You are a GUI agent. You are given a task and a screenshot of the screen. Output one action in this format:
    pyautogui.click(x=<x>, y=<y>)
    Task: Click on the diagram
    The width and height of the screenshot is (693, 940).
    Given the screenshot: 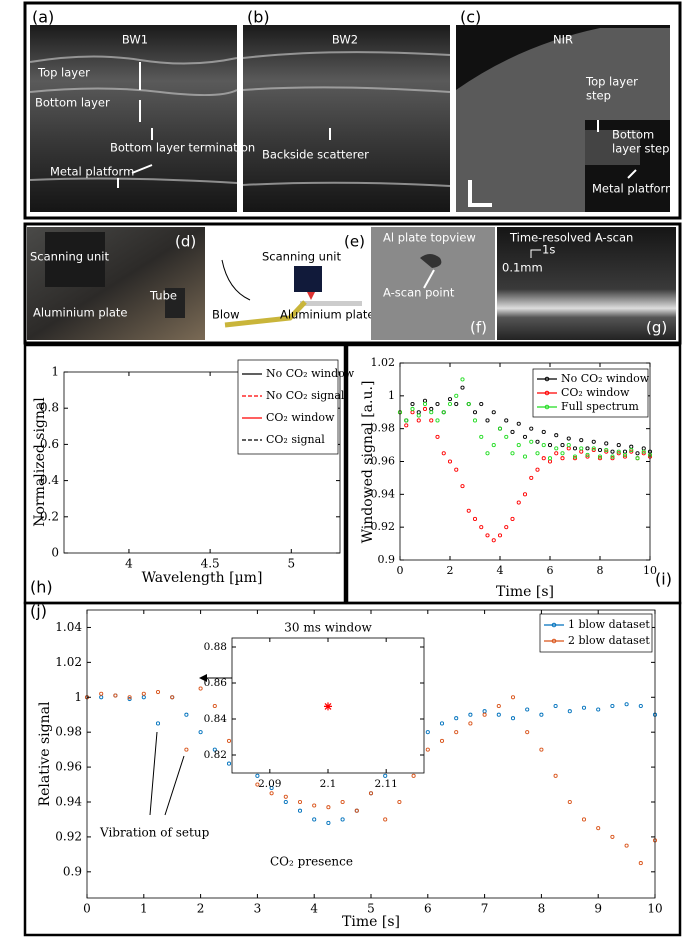 What is the action you would take?
    pyautogui.click(x=287, y=283)
    